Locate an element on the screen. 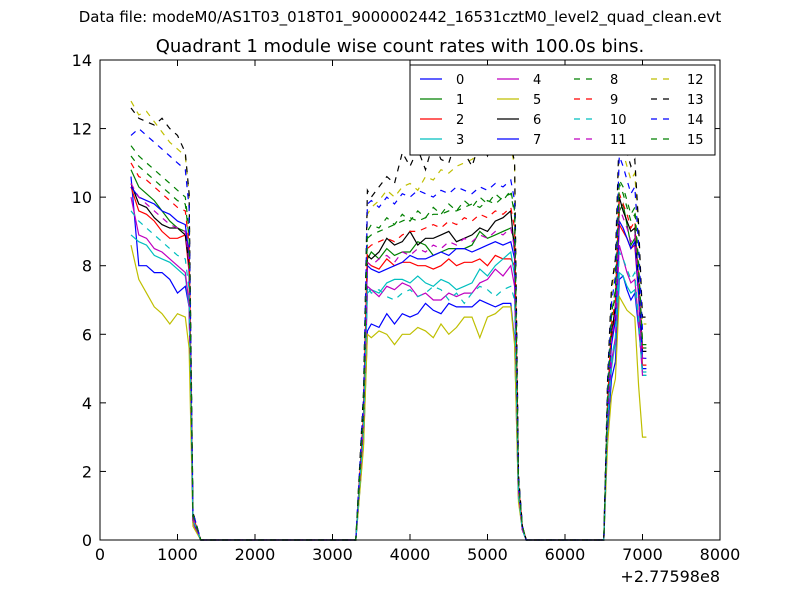 This screenshot has height=600, width=800. y-tick-label: 6 is located at coordinates (87, 334).